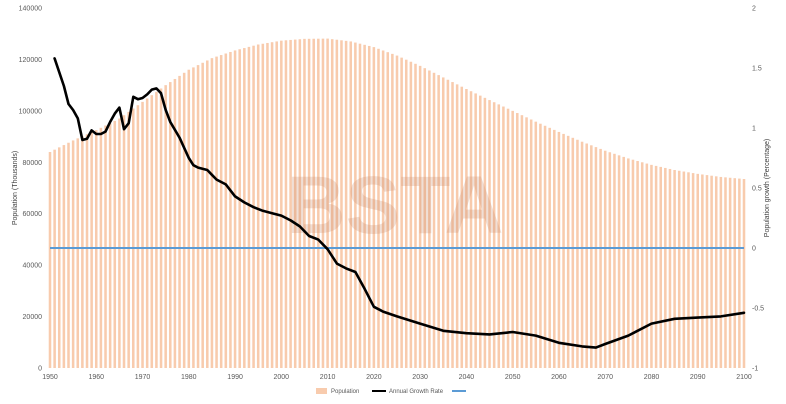  I want to click on left-tick-label: 120000, so click(30, 60).